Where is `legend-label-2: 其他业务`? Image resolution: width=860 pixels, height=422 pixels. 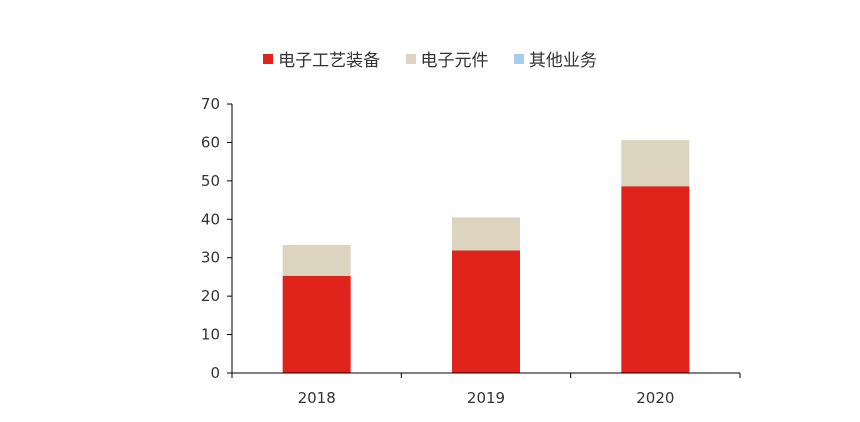 legend-label-2: 其他业务 is located at coordinates (562, 61).